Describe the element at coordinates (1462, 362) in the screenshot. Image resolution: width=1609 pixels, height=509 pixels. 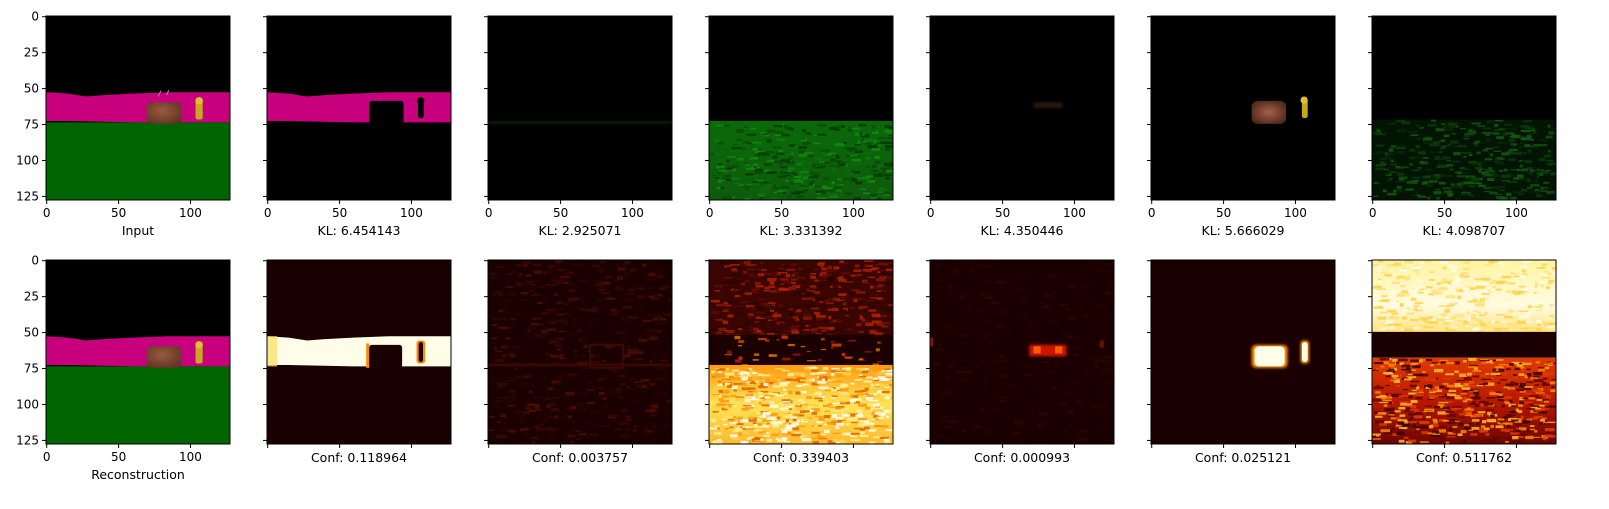
I see `bottom-panel-6: Conf: 0.511762` at that location.